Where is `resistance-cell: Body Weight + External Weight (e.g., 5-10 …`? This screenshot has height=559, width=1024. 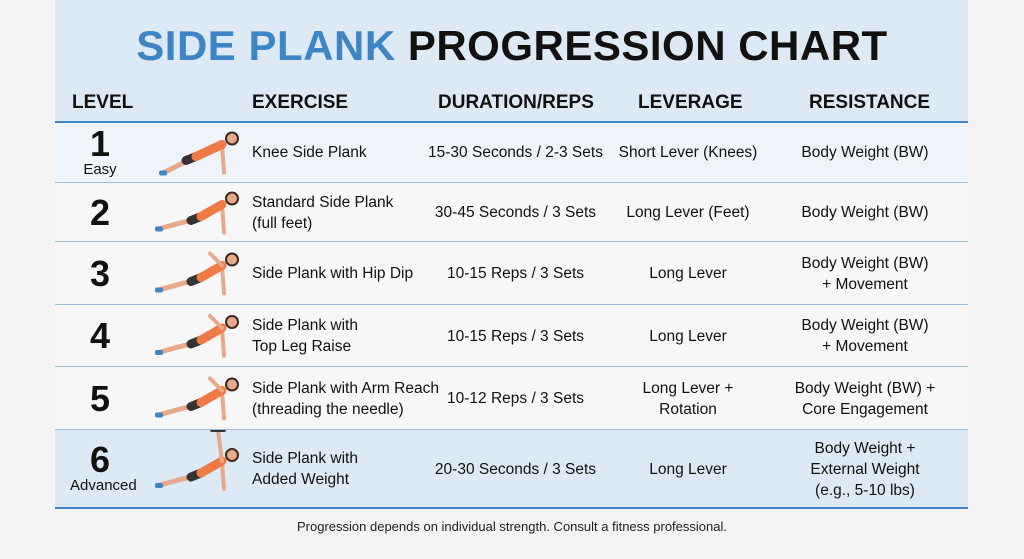
resistance-cell: Body Weight + External Weight (e.g., 5-10 … is located at coordinates (865, 469).